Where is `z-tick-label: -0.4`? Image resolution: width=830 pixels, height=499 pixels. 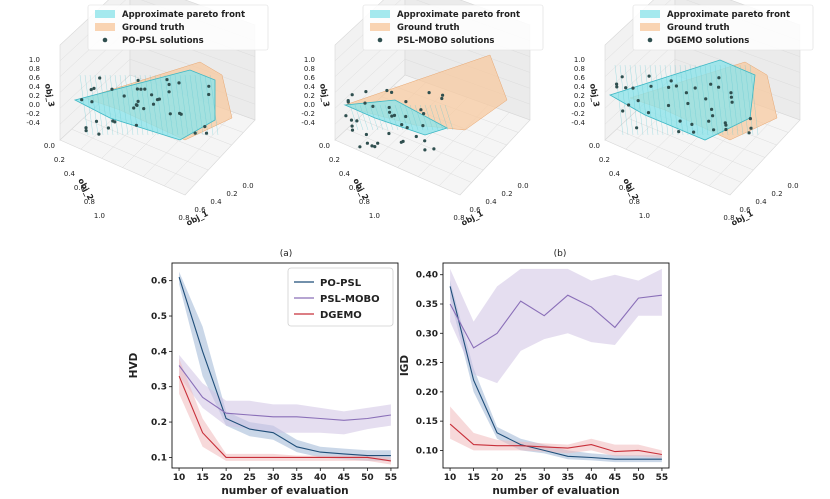 z-tick-label: -0.4 is located at coordinates (308, 123).